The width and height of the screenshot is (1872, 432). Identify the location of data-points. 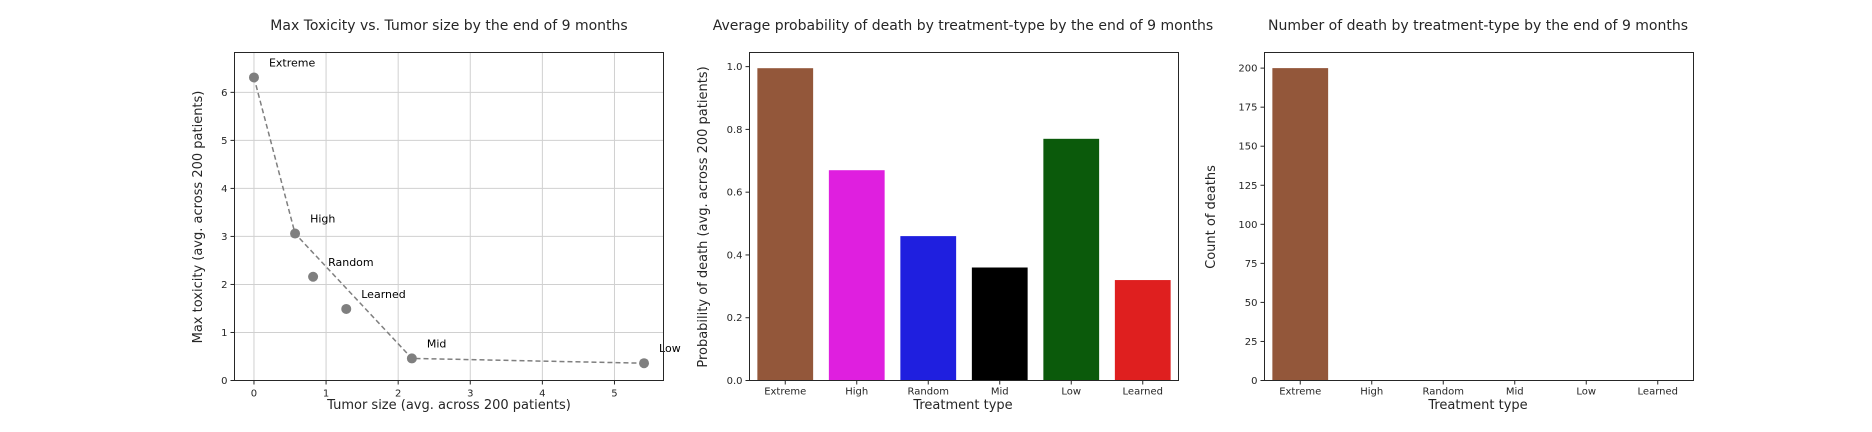
(449, 220).